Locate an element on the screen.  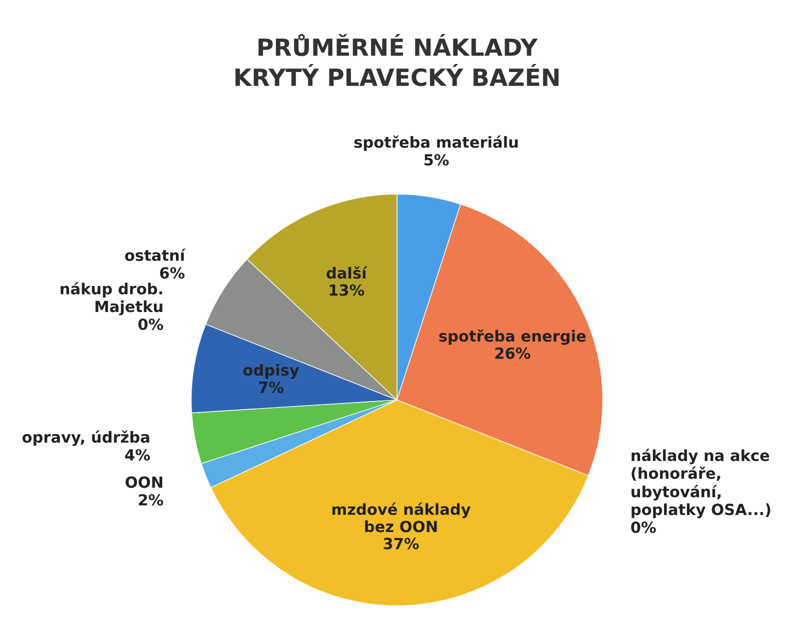
slice-label: mzdové náklady bez OON is located at coordinates (401, 517).